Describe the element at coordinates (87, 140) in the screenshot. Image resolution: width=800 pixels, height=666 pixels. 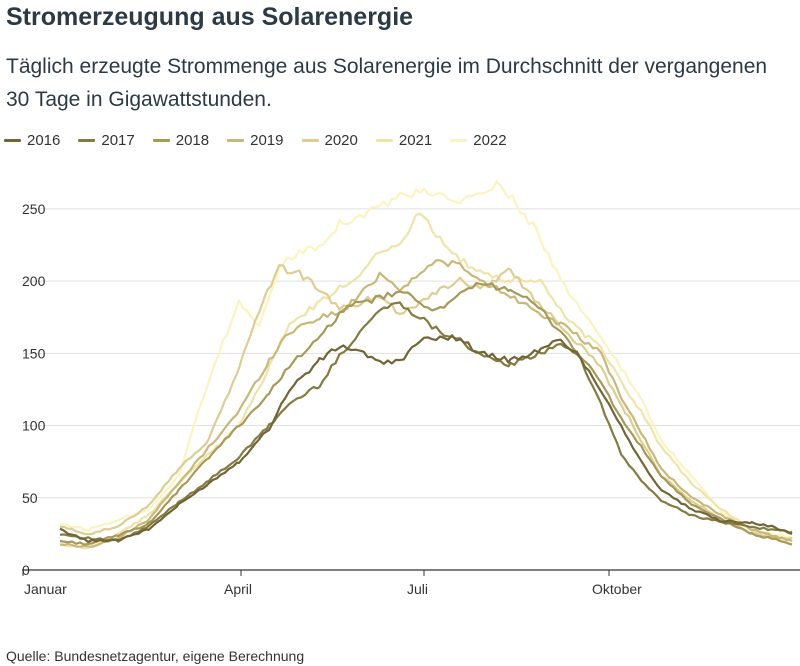
I see `legend-swatch-2017` at that location.